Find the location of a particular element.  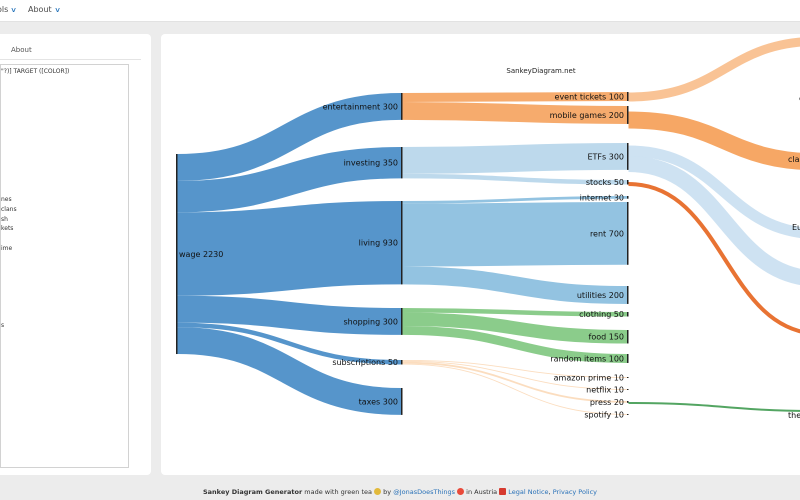

sankey-node-label: shopping 300 is located at coordinates (371, 321).